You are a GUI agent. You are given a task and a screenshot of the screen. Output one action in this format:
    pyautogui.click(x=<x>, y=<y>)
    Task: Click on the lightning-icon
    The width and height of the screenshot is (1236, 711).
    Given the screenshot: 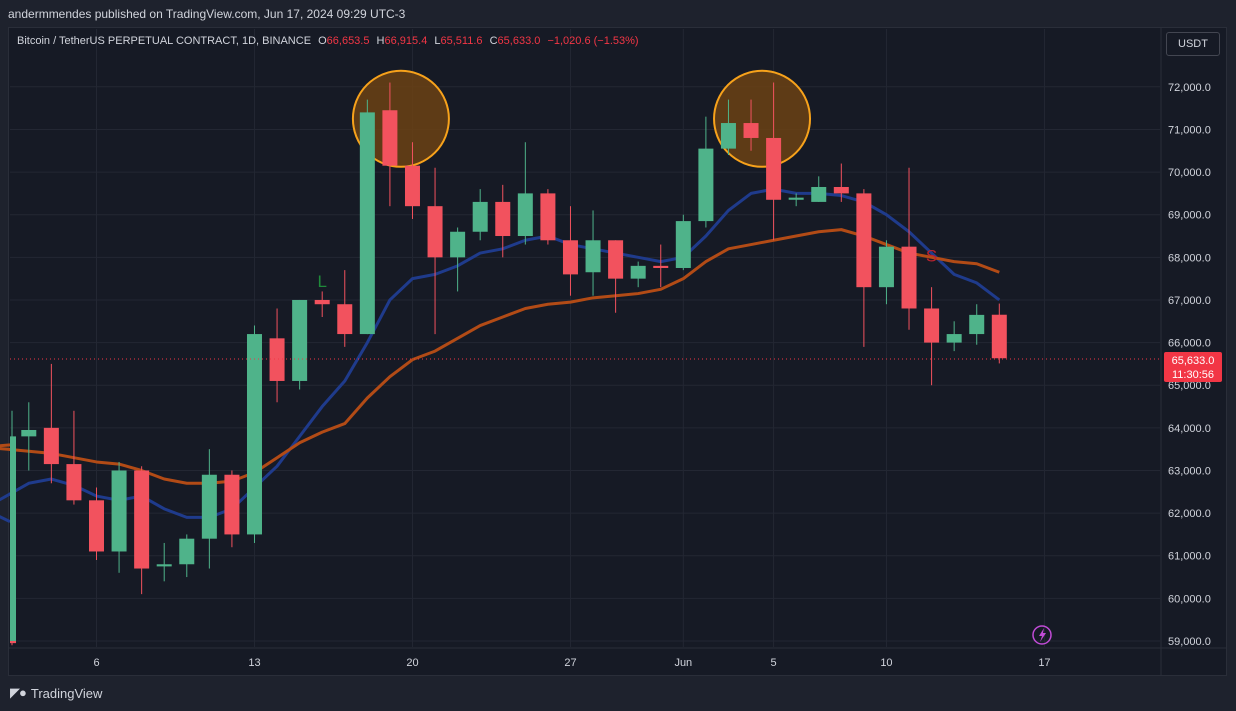 What is the action you would take?
    pyautogui.click(x=1042, y=635)
    